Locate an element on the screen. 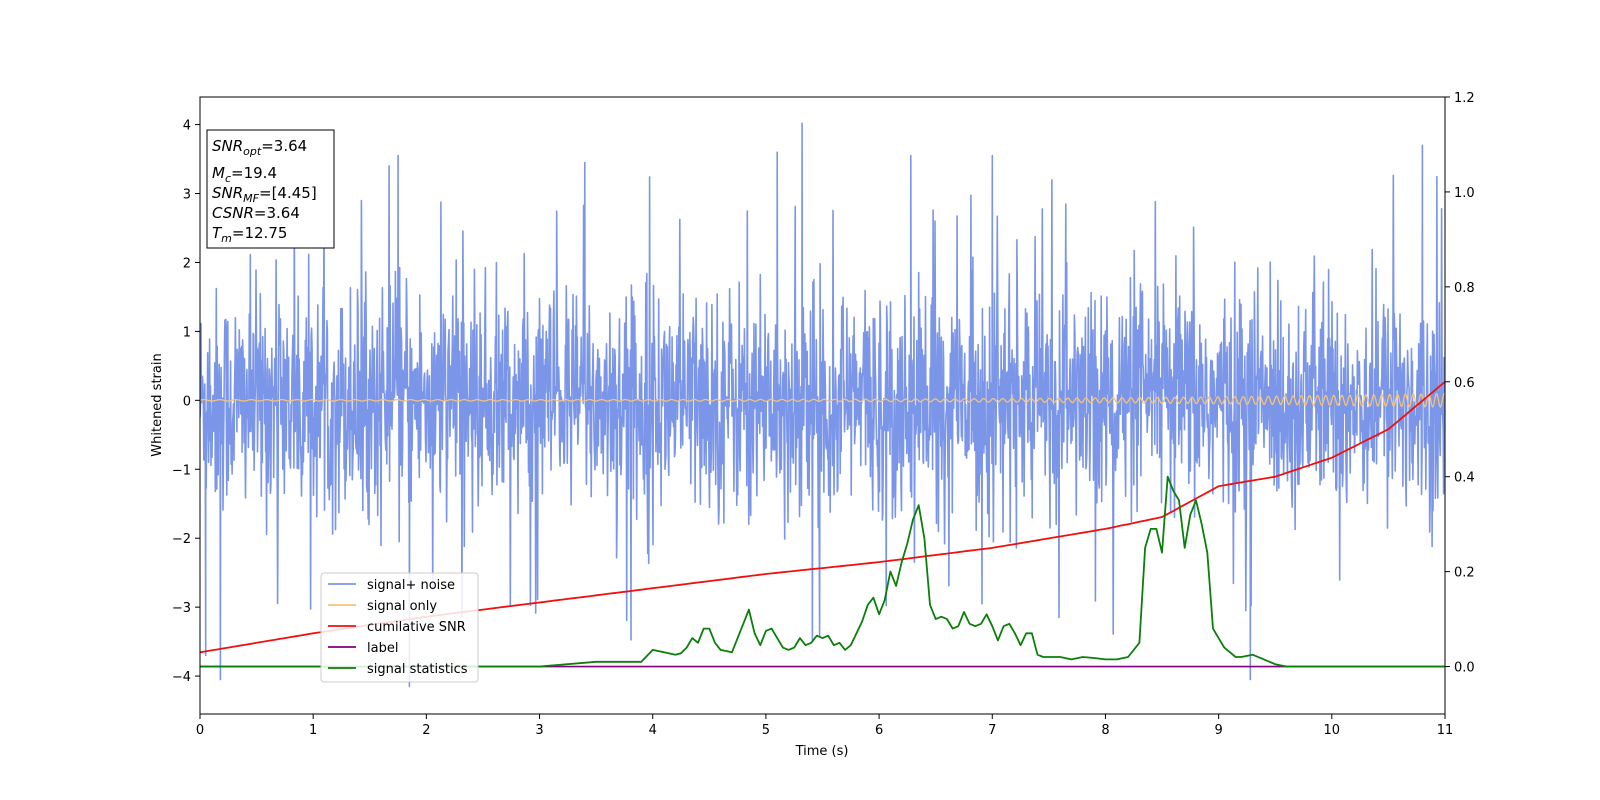 The height and width of the screenshot is (800, 1600). legend-item: label is located at coordinates (363, 648).